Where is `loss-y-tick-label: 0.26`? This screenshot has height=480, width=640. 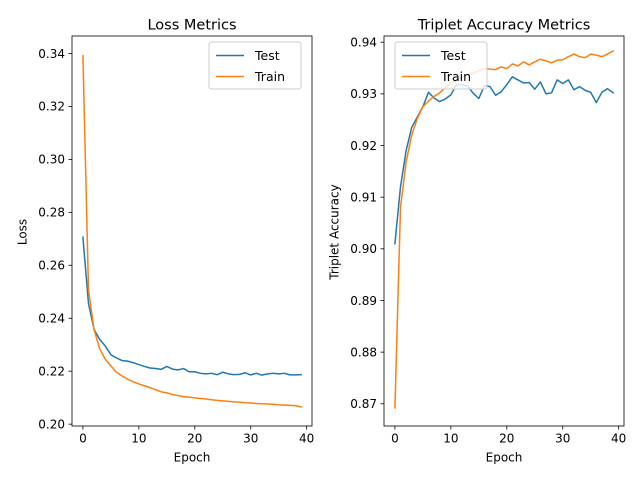
loss-y-tick-label: 0.26 is located at coordinates (51, 266).